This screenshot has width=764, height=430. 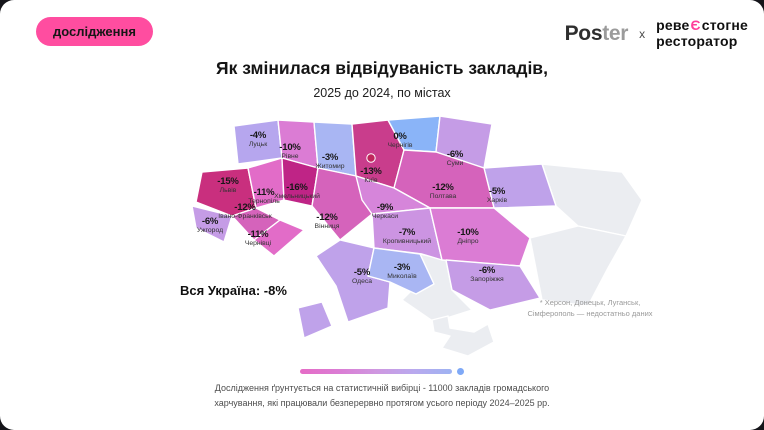 What do you see at coordinates (697, 40) in the screenshot?
I see `partner-logo-line2: ресторатор` at bounding box center [697, 40].